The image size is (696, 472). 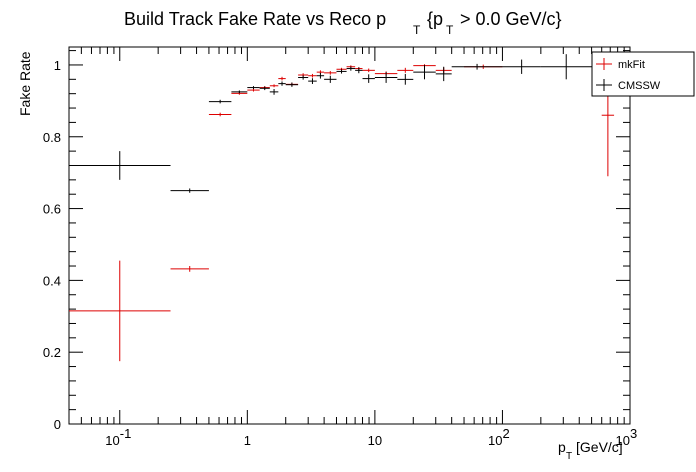 What do you see at coordinates (505, 433) in the screenshot?
I see `x-tick-exponent: 2` at bounding box center [505, 433].